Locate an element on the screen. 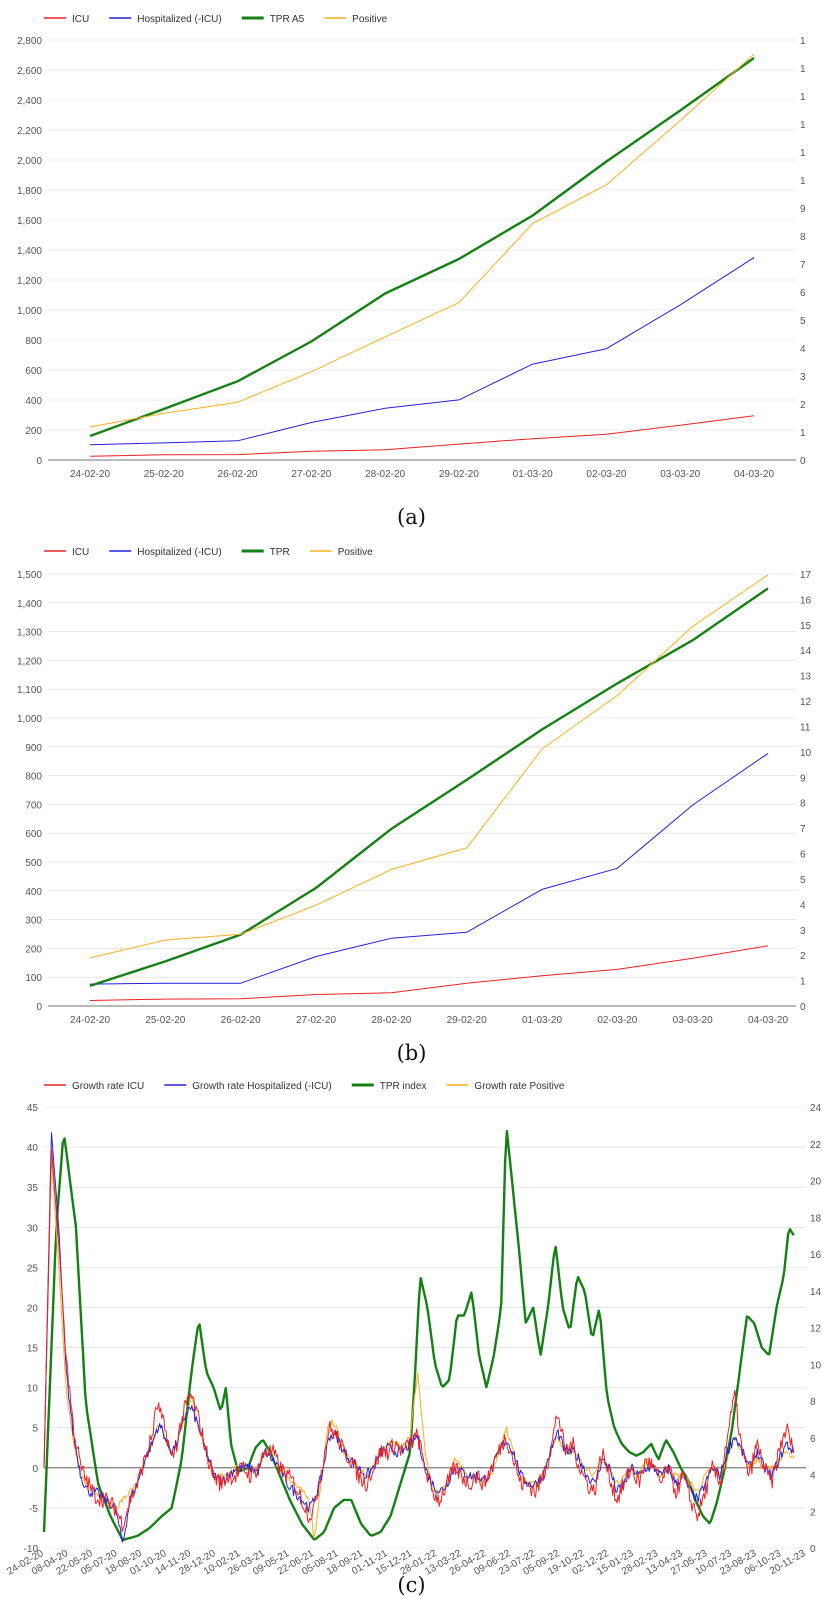  chart-b-y2-tick-label: 12 is located at coordinates (806, 702).